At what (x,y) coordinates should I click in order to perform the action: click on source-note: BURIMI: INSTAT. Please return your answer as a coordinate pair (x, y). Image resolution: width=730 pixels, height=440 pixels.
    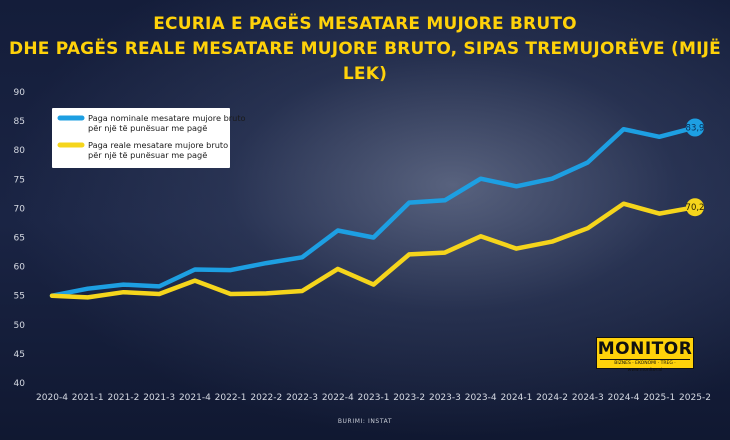
    Looking at the image, I should click on (365, 421).